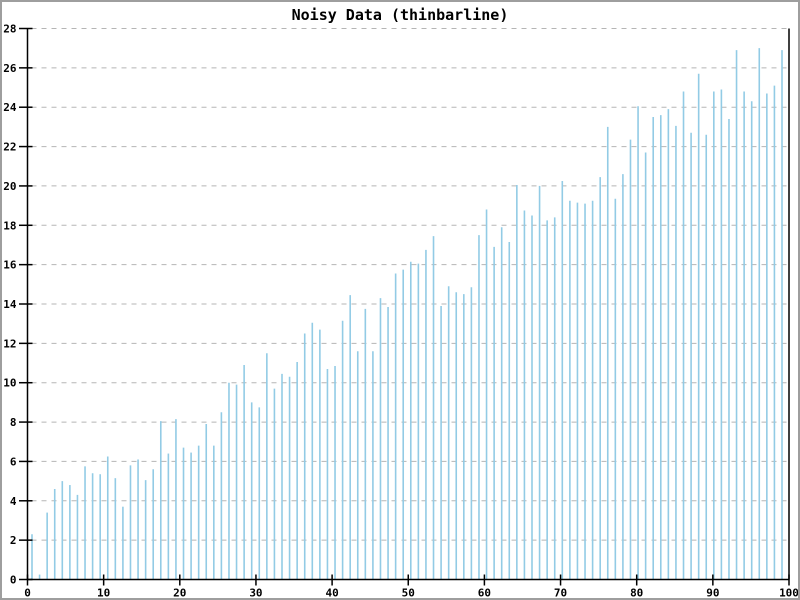 The width and height of the screenshot is (800, 600). I want to click on chart-title: Noisy Data (thinbarline), so click(400, 15).